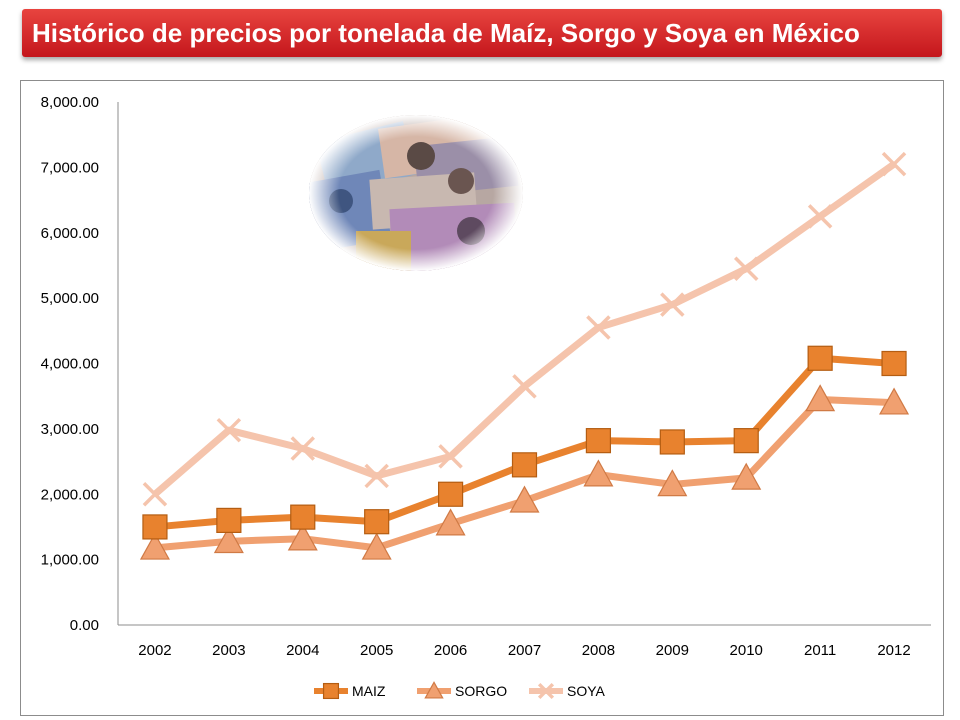 The height and width of the screenshot is (720, 960). What do you see at coordinates (70, 233) in the screenshot?
I see `y-tick-label: 6,000.00` at bounding box center [70, 233].